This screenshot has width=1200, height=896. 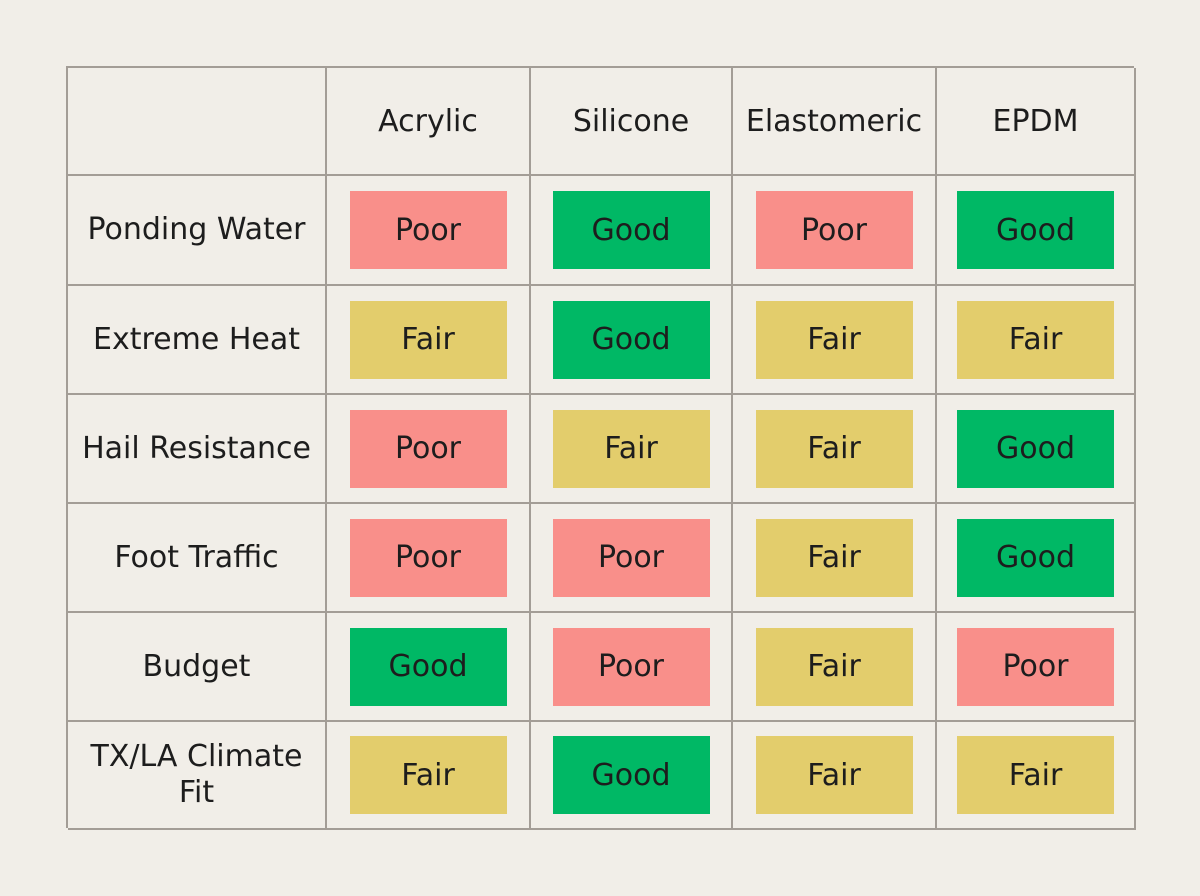 What do you see at coordinates (197, 776) in the screenshot?
I see `row-header-tx-la-climate-fit: TX/LA Climate Fit` at bounding box center [197, 776].